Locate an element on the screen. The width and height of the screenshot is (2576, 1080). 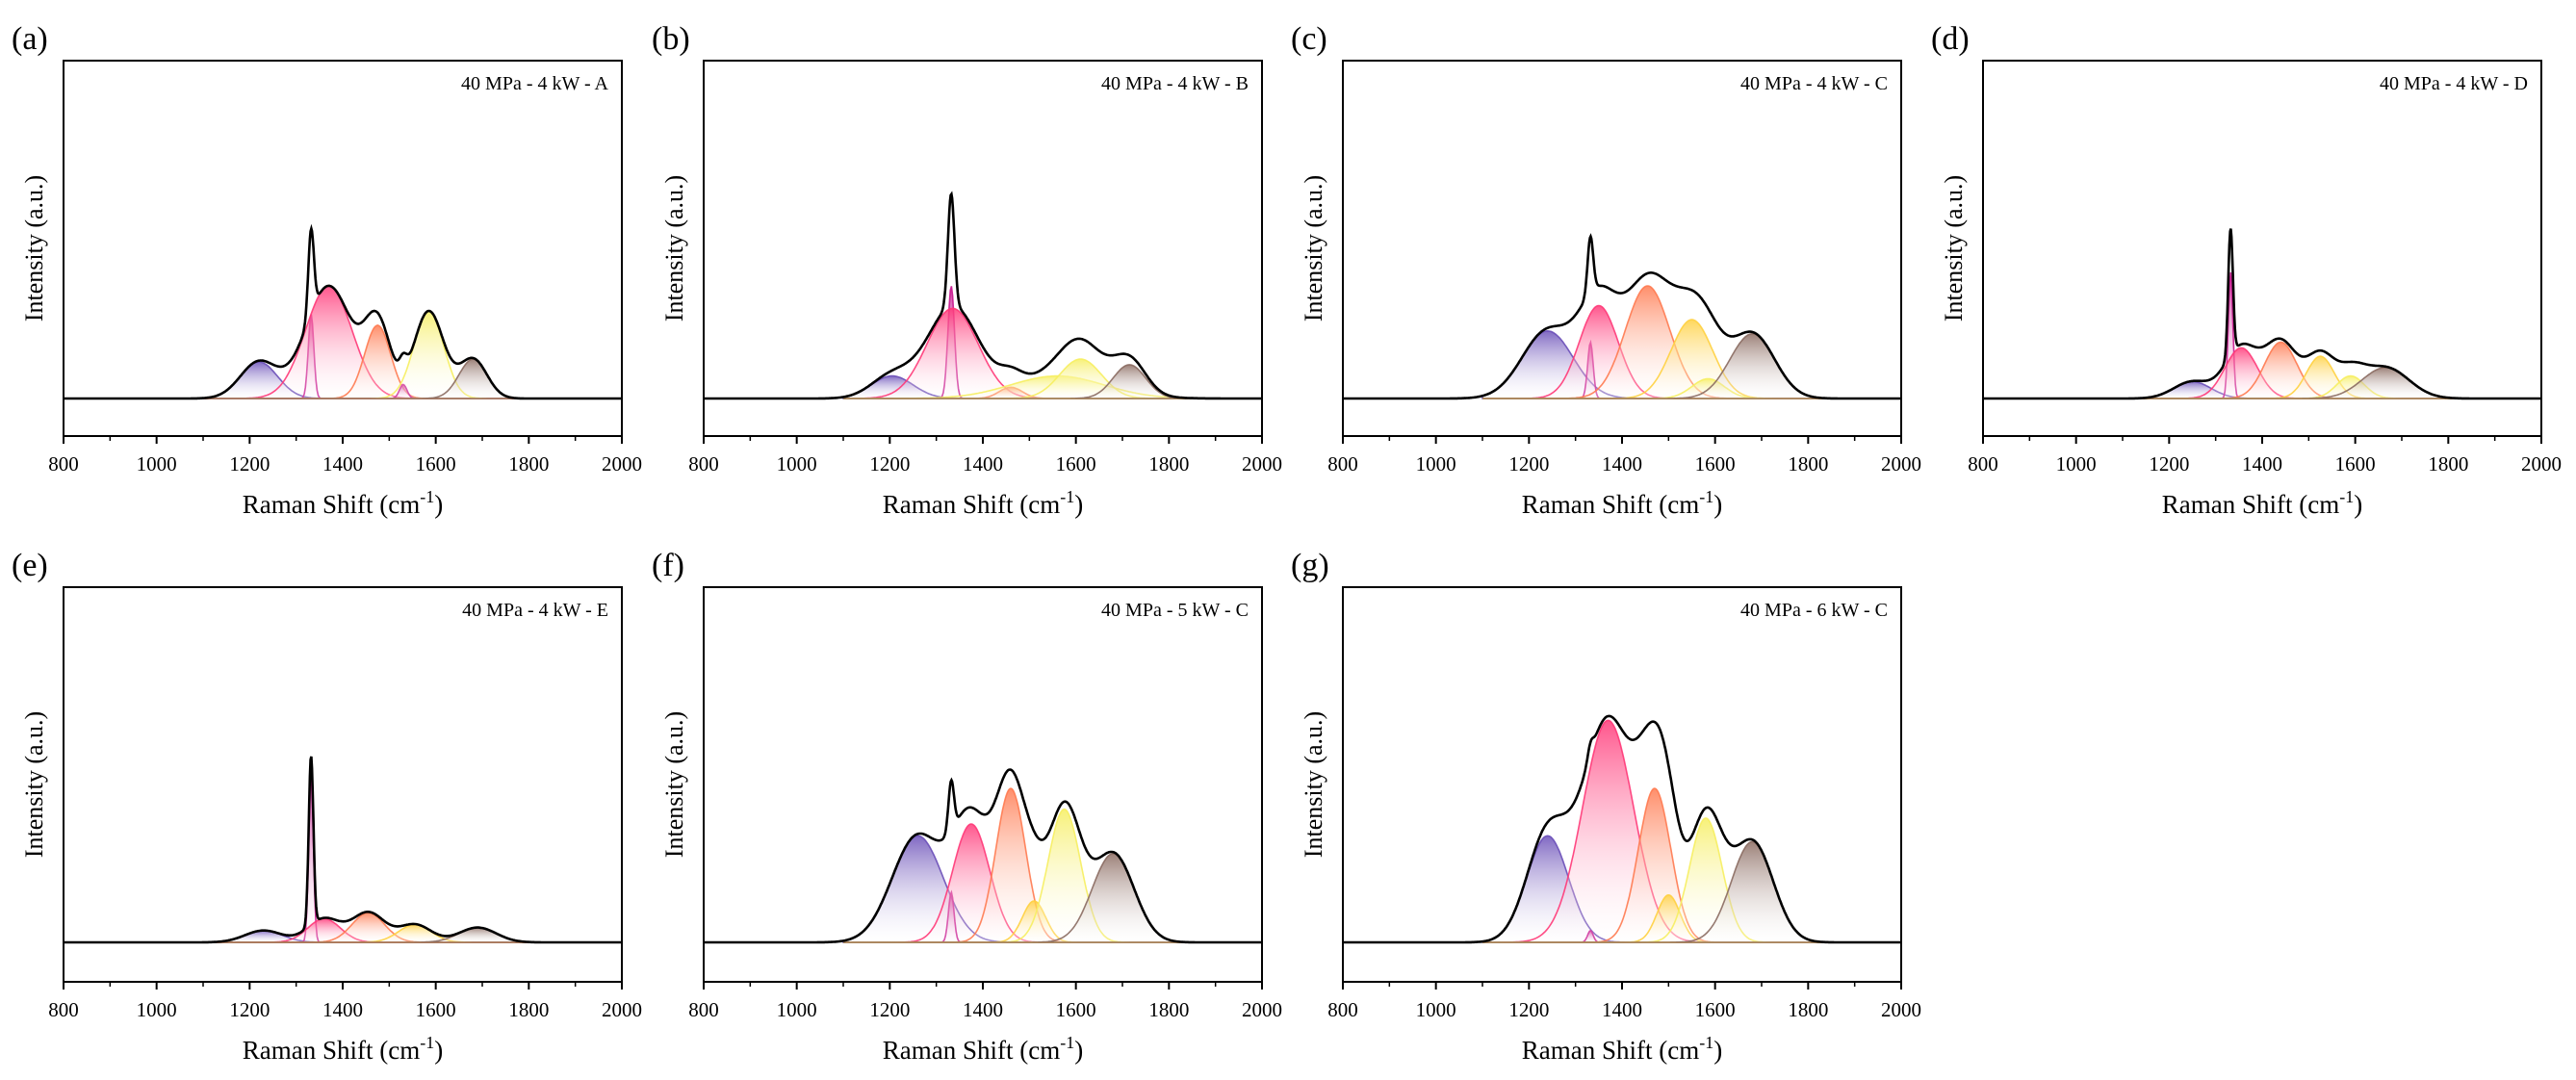
panel-label: (f) is located at coordinates (668, 565).